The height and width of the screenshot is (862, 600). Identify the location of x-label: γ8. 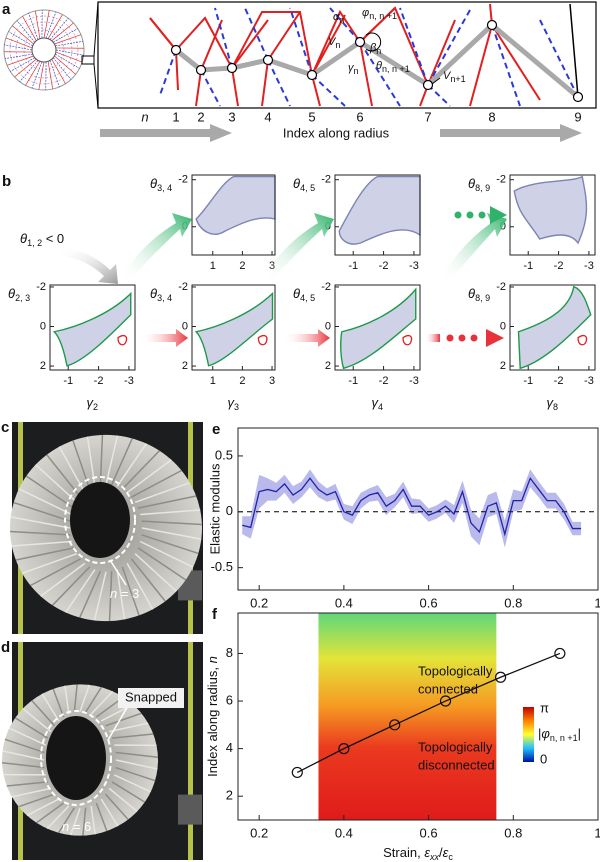
(553, 403).